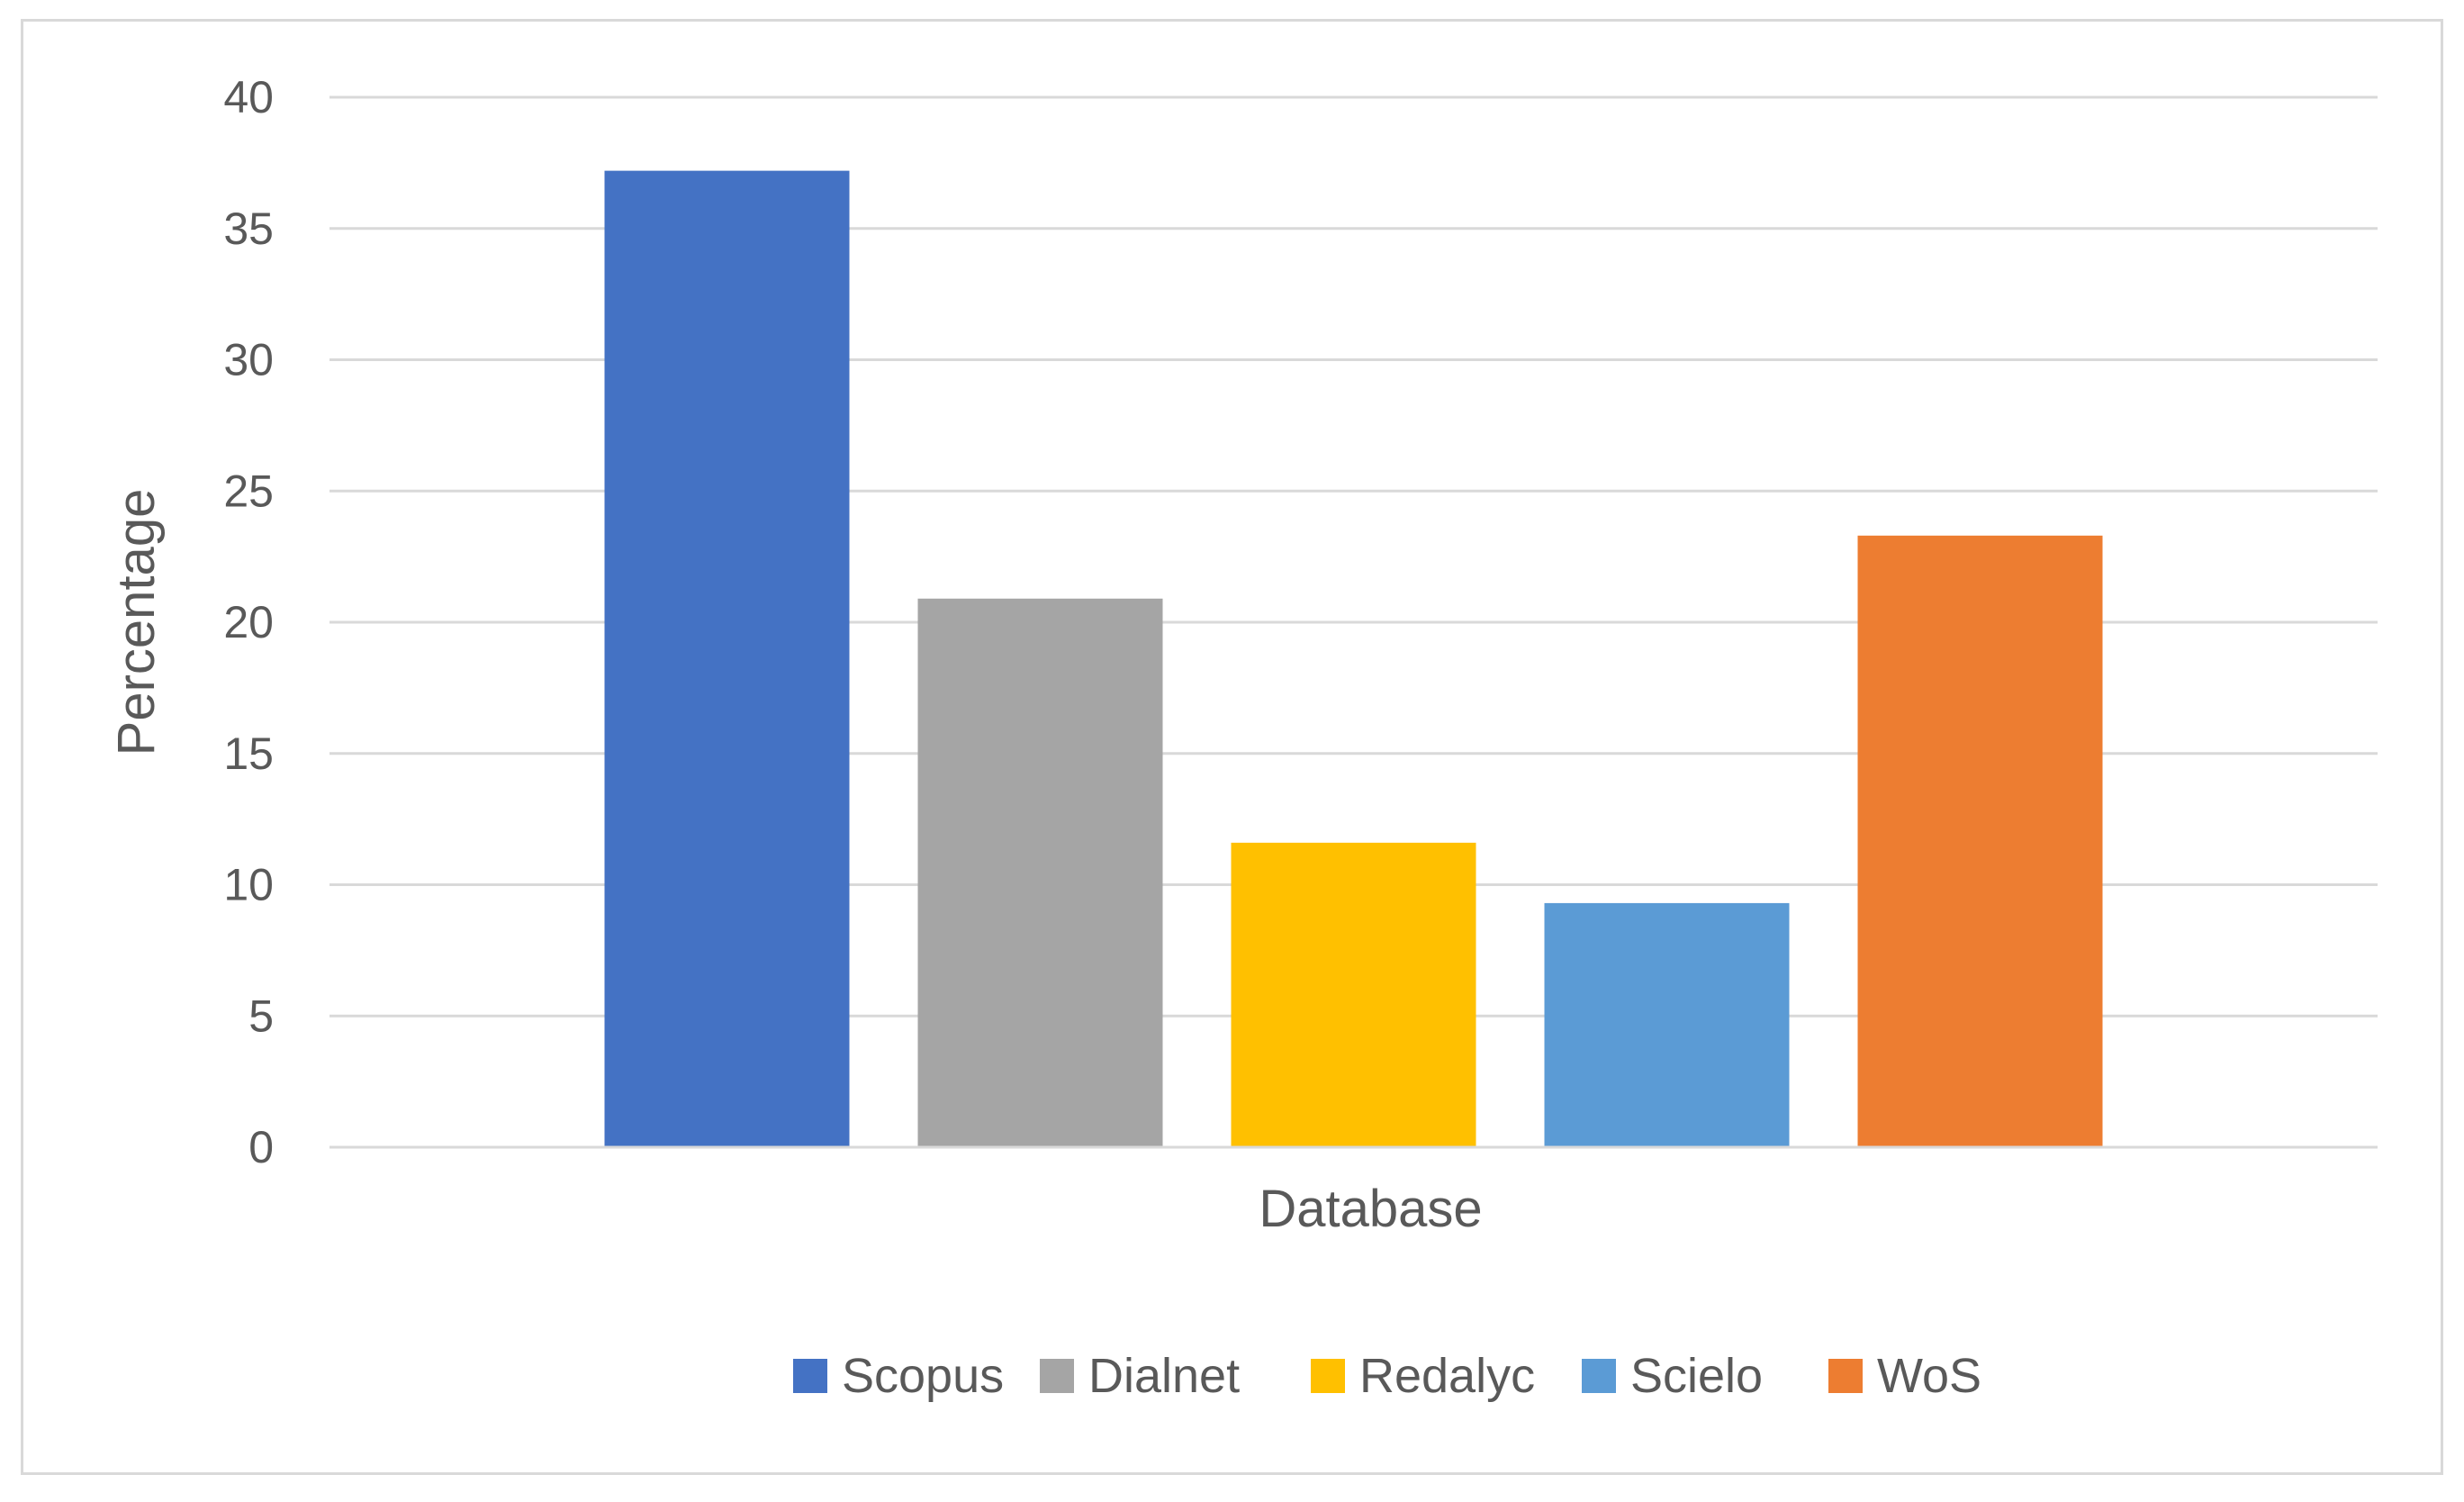  I want to click on y-tick-label: 30, so click(248, 360).